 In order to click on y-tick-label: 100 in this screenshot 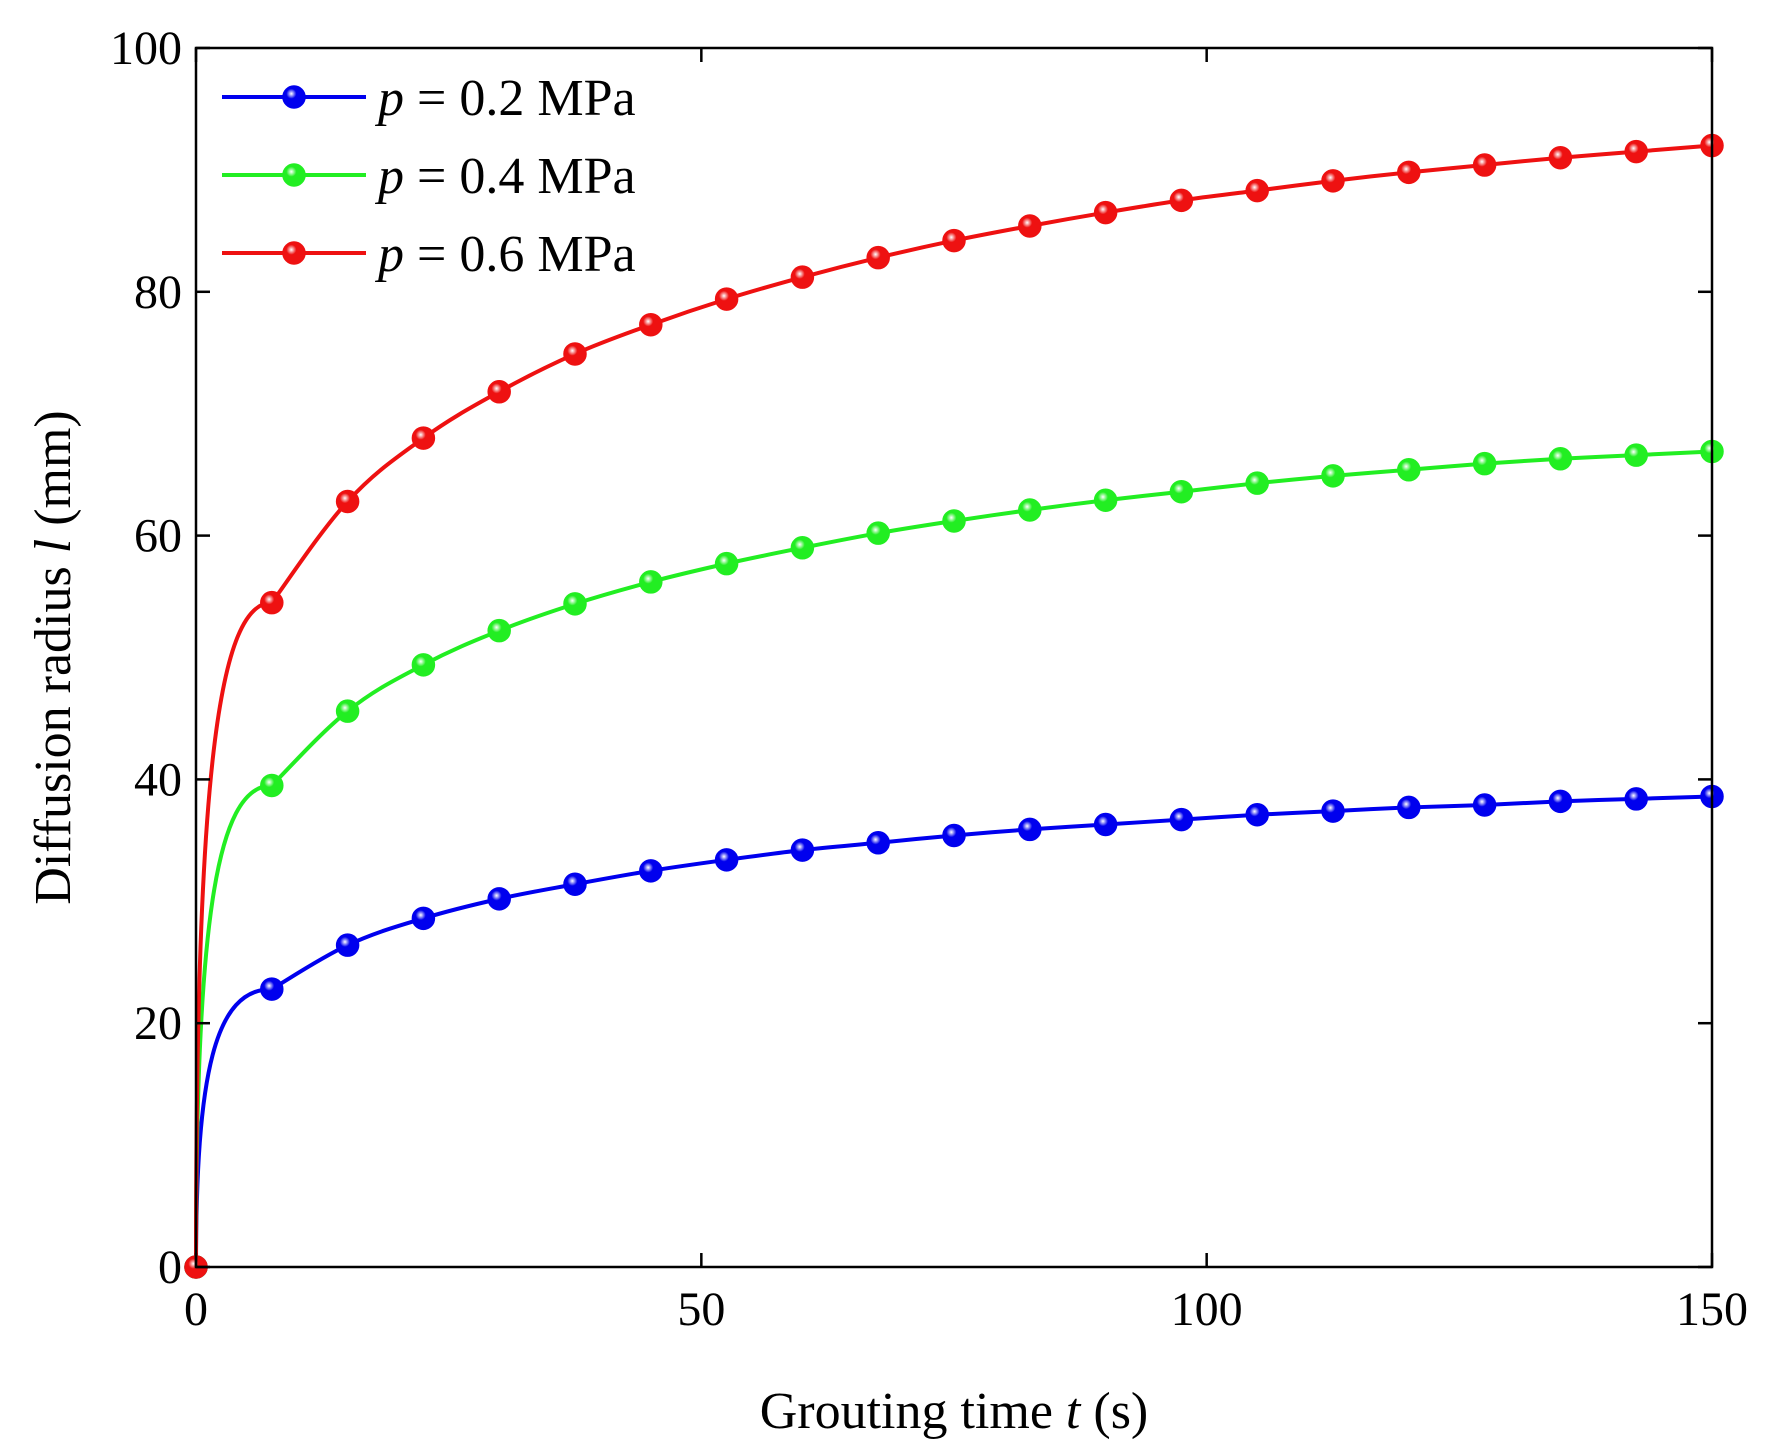, I will do `click(146, 48)`.